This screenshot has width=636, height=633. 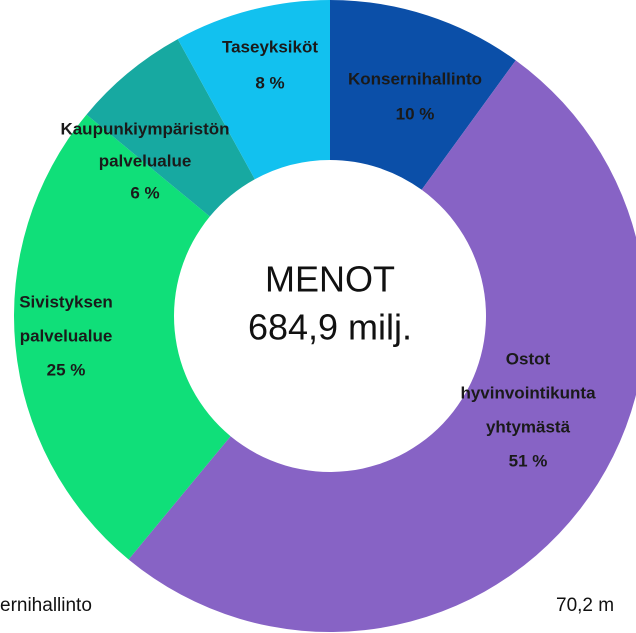 What do you see at coordinates (46, 605) in the screenshot?
I see `footer-text: ernihallinto` at bounding box center [46, 605].